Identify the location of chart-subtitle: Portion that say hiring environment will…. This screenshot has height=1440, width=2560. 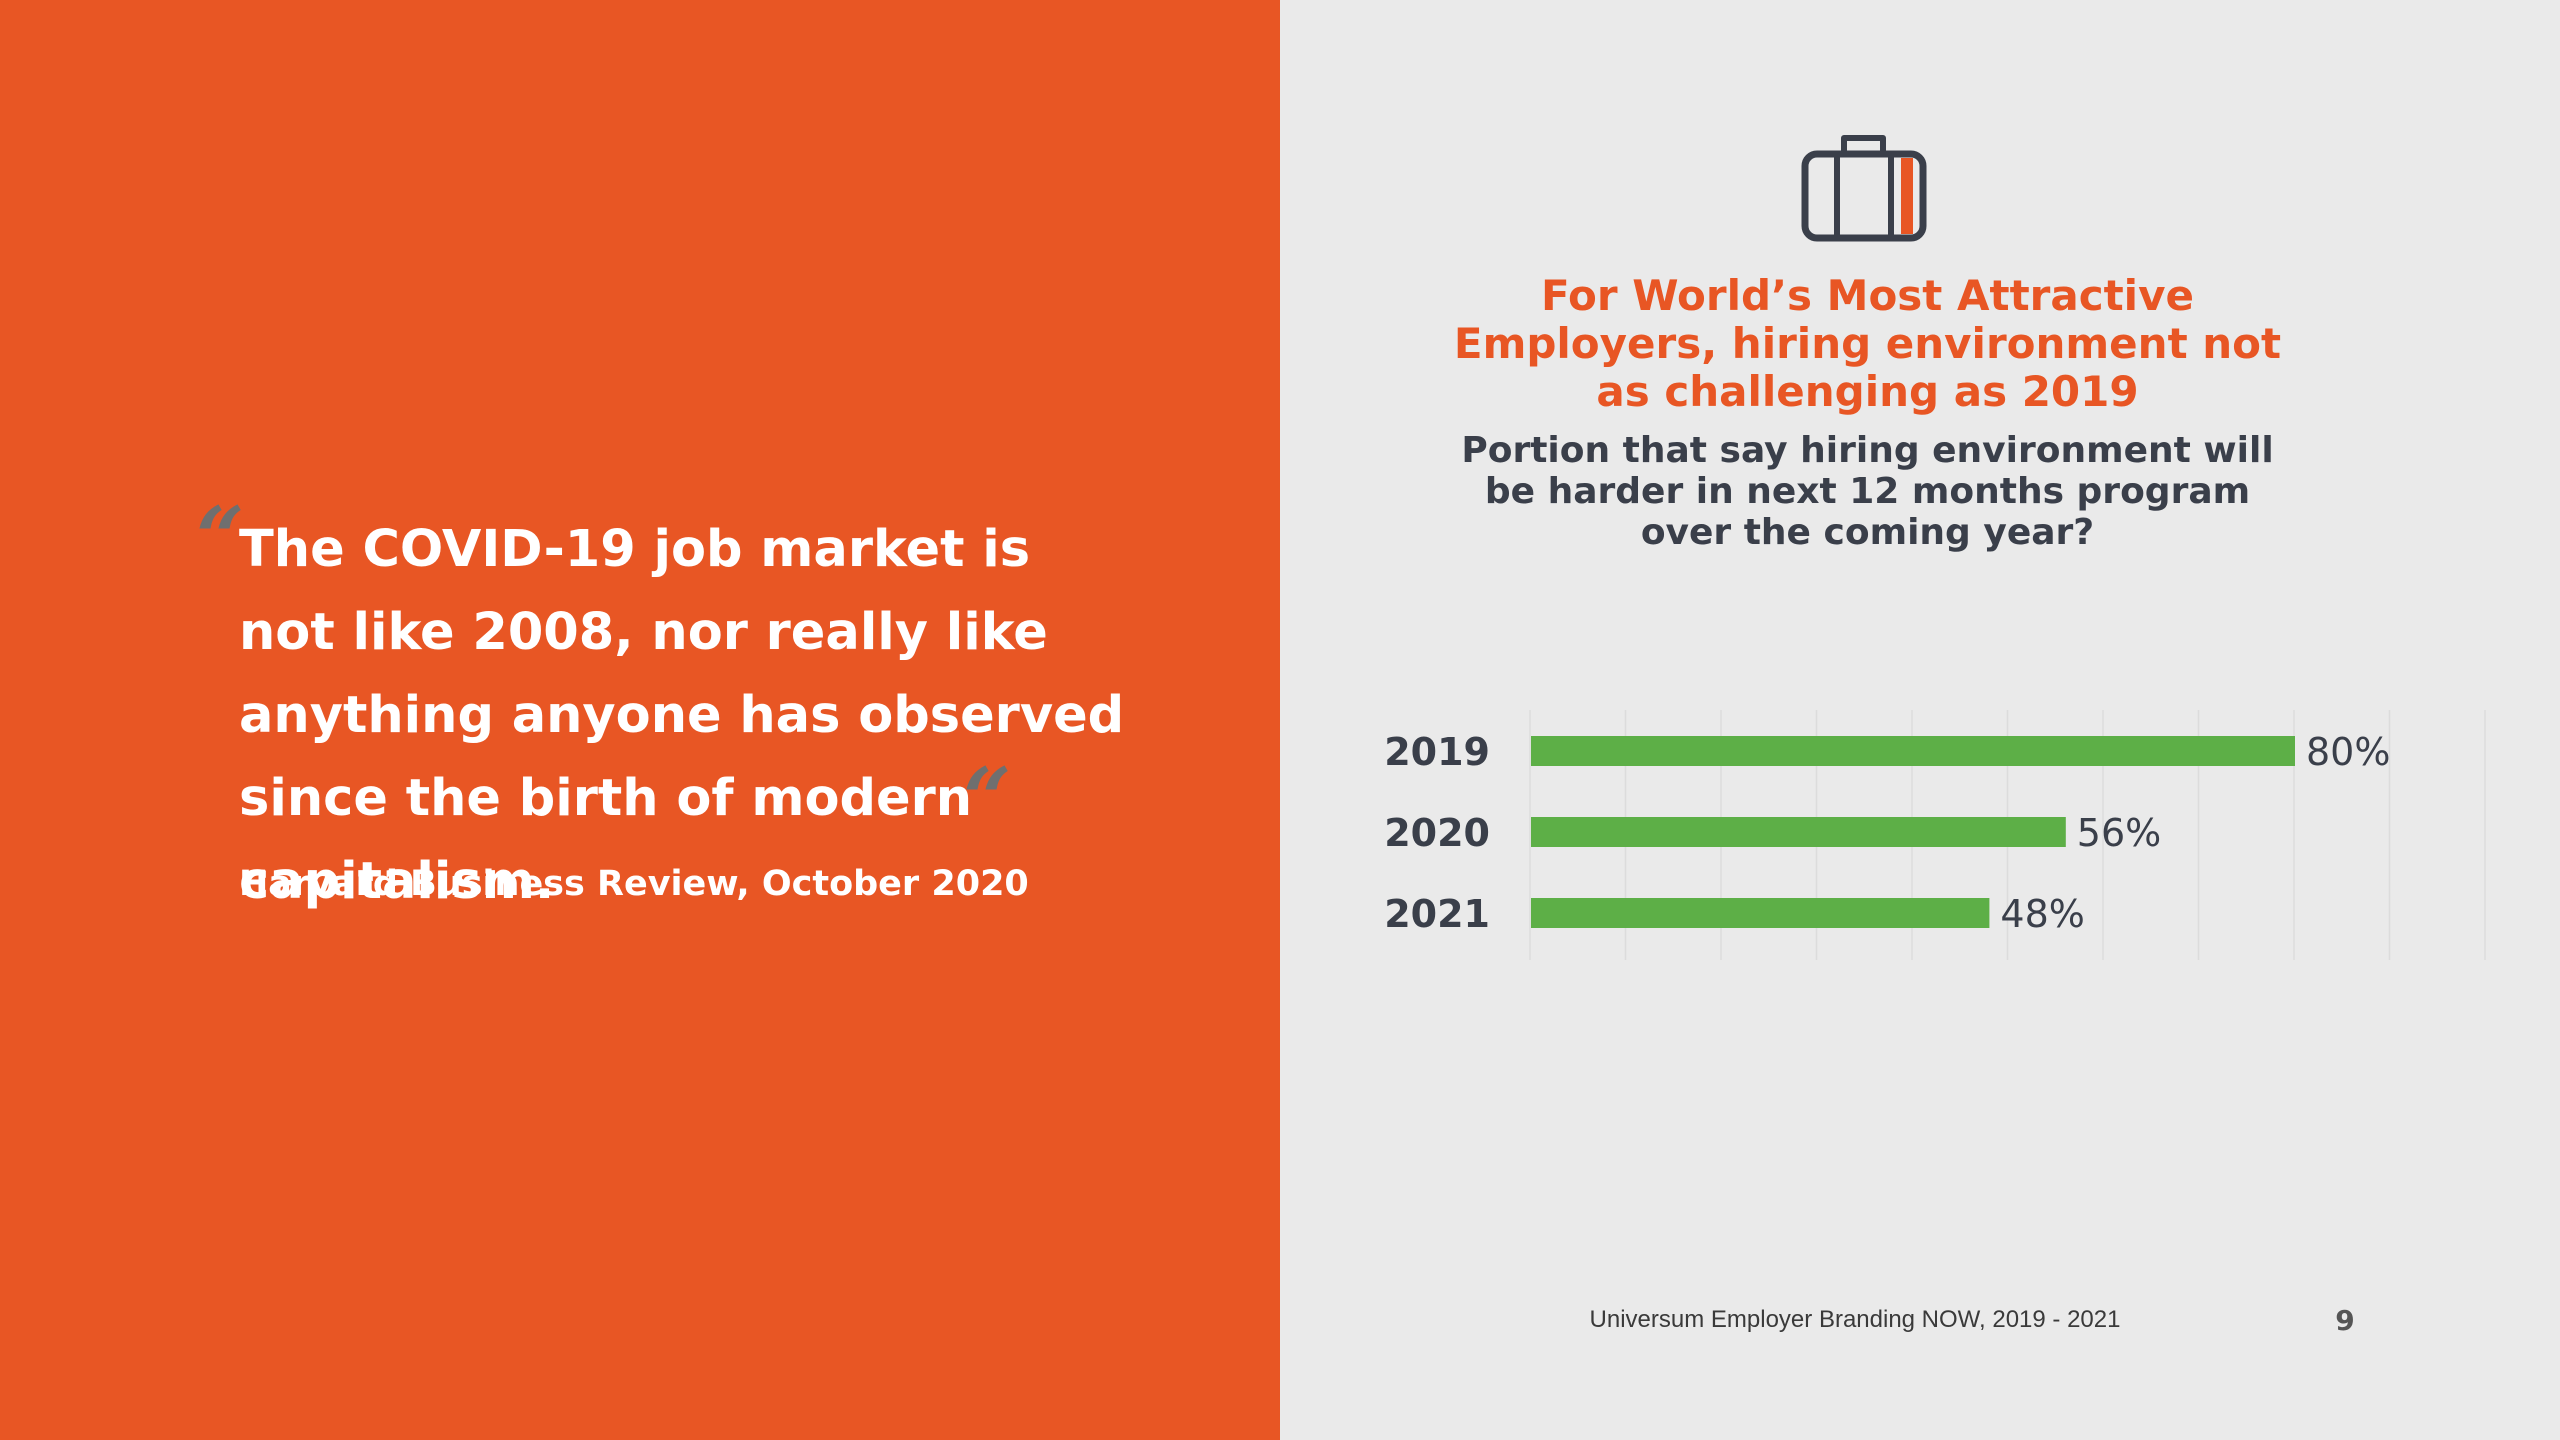
(1867, 491).